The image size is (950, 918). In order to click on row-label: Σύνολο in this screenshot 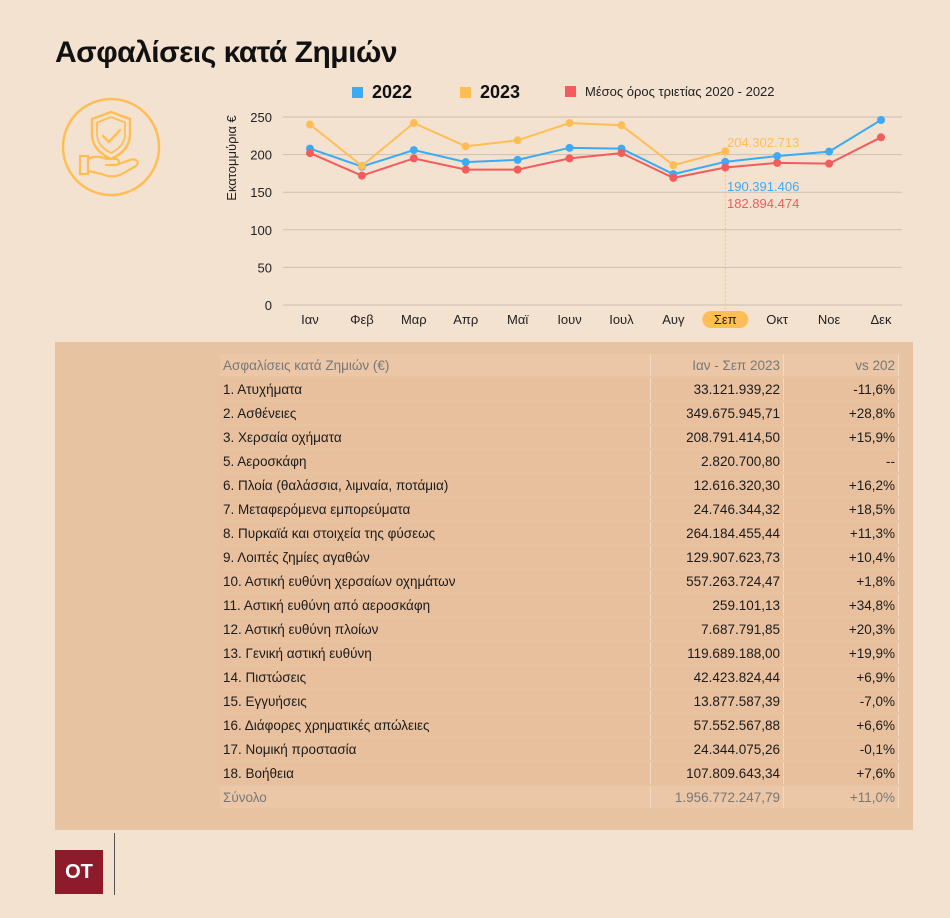, I will do `click(435, 797)`.